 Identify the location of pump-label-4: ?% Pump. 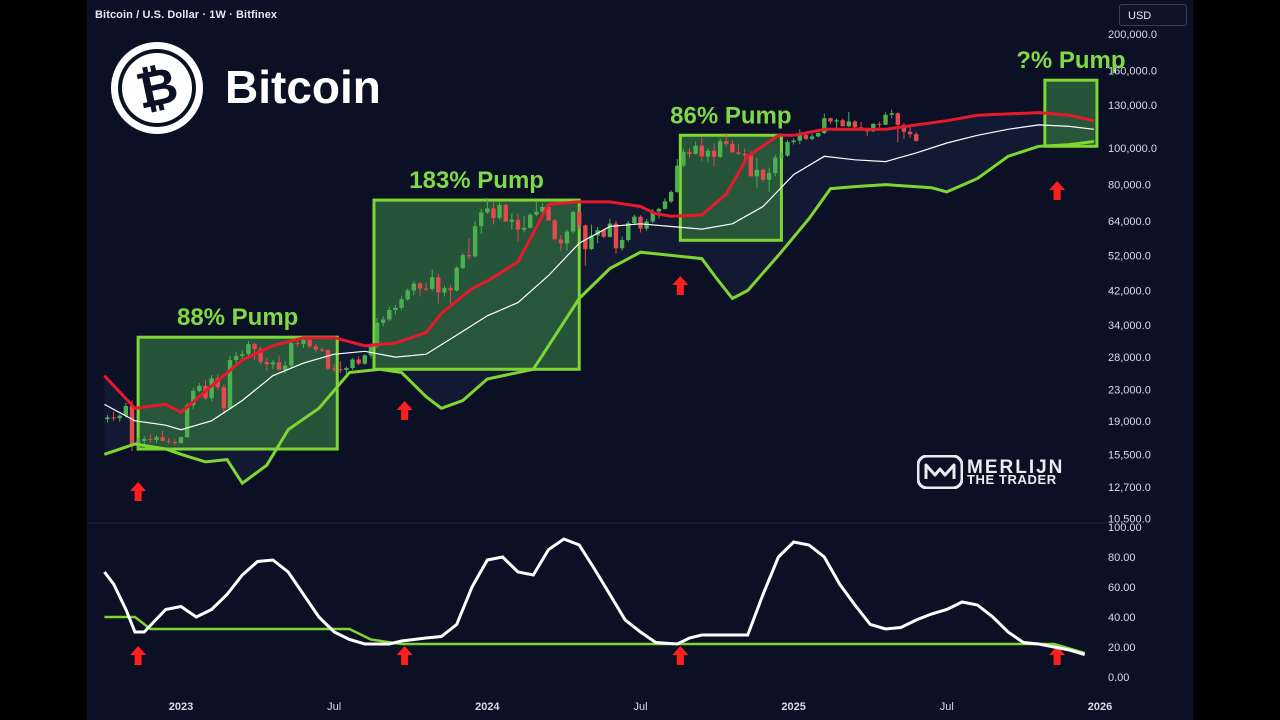
(1070, 60).